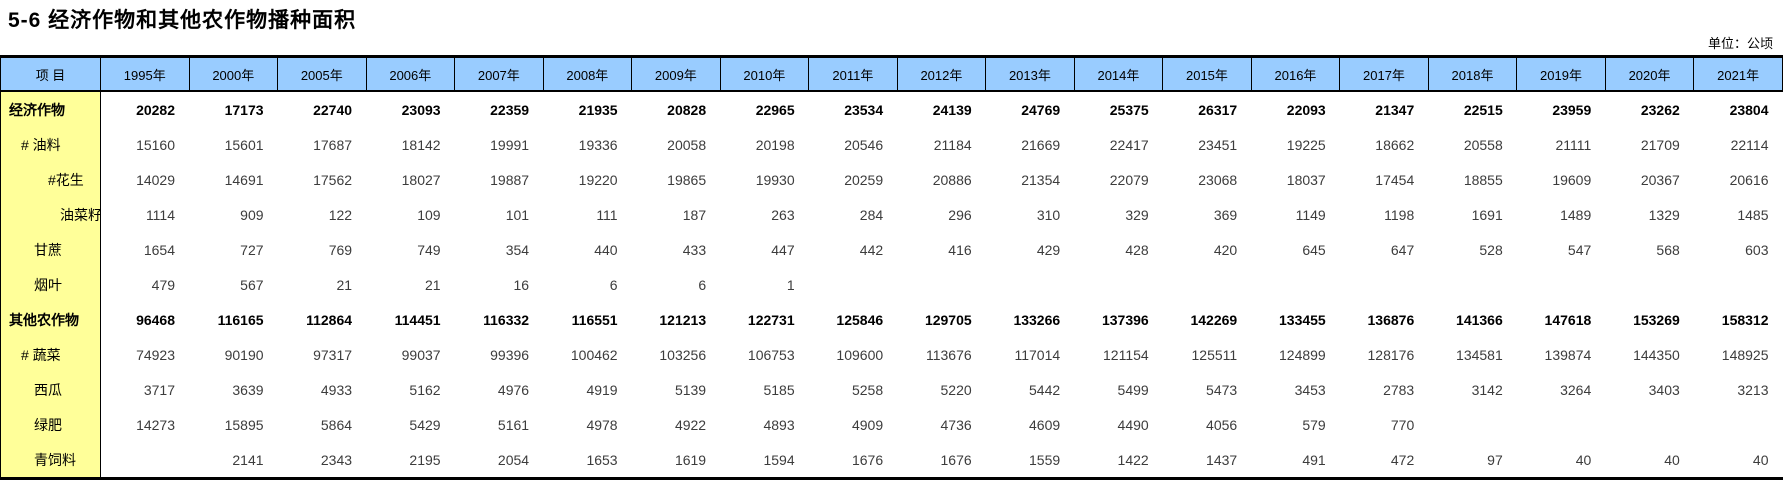 This screenshot has height=480, width=1783. I want to click on value-cell: 26317, so click(1207, 109).